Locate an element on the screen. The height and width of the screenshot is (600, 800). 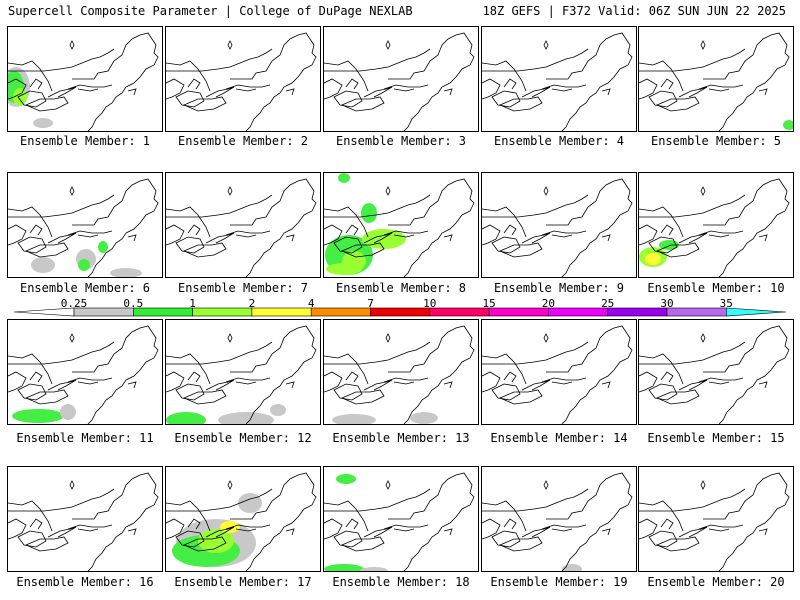
scale-value-label: 20 is located at coordinates (548, 303).